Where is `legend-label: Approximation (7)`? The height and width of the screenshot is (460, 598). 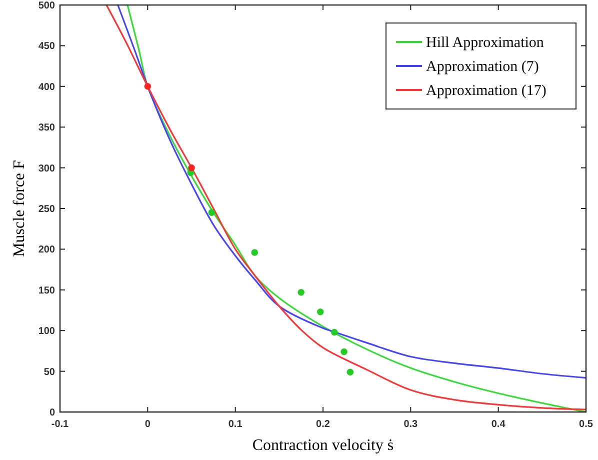
legend-label: Approximation (7) is located at coordinates (482, 67).